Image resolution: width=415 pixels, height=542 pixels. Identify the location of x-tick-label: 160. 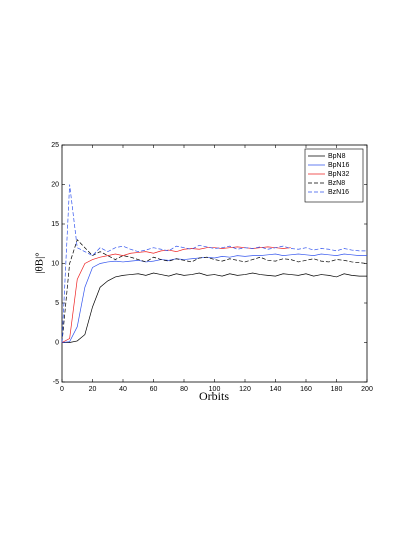
(306, 389).